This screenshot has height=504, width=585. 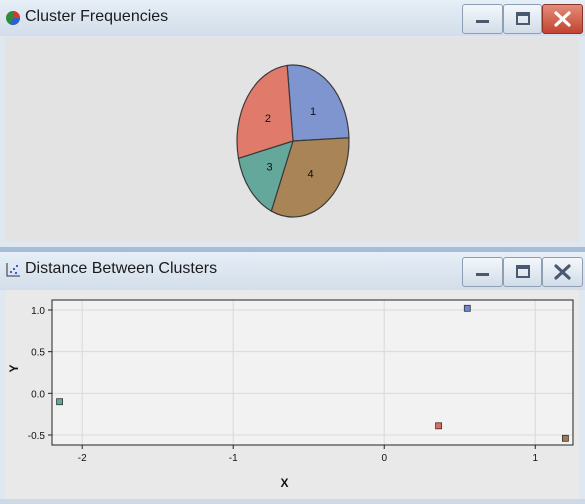 I want to click on y-tick-label: -0.5, so click(x=37, y=436).